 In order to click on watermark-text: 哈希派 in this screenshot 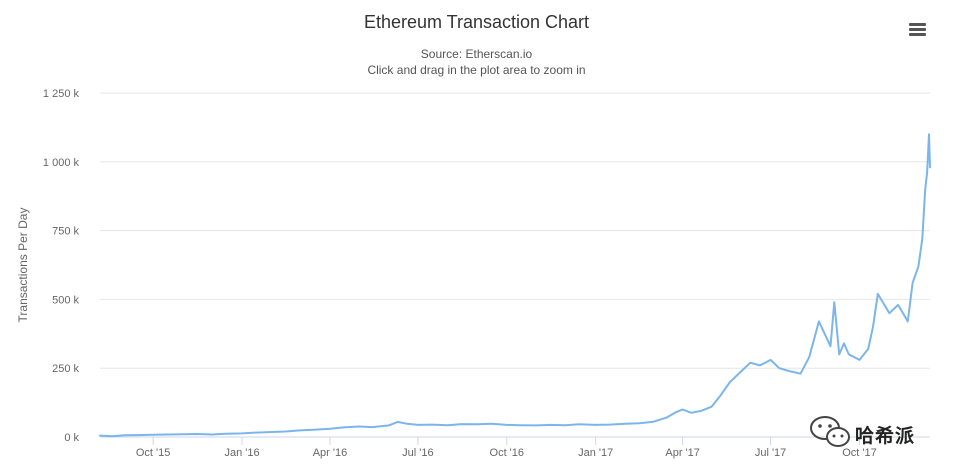, I will do `click(885, 436)`.